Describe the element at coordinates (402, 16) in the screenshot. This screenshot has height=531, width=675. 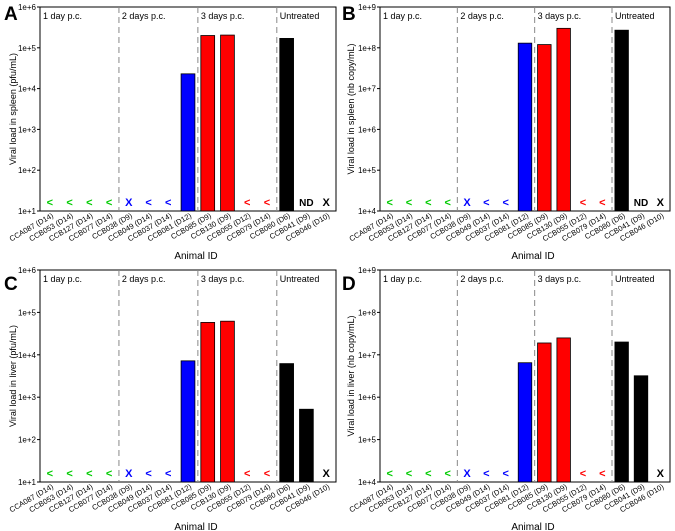
I see `panel-b-group-label: 1 day p.c.` at that location.